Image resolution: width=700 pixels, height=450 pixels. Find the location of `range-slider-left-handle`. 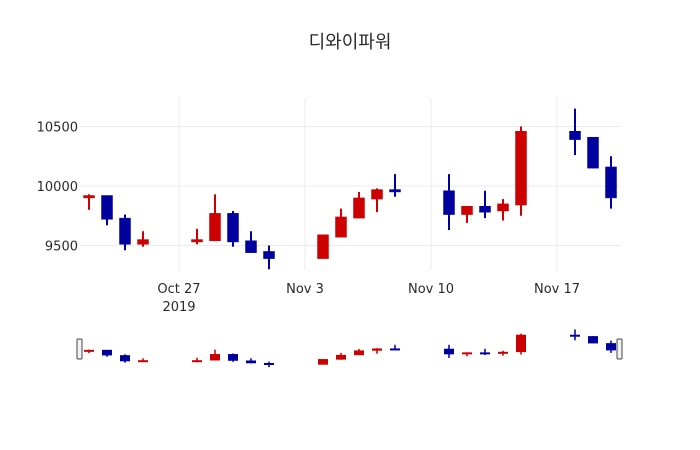

range-slider-left-handle is located at coordinates (79, 349).